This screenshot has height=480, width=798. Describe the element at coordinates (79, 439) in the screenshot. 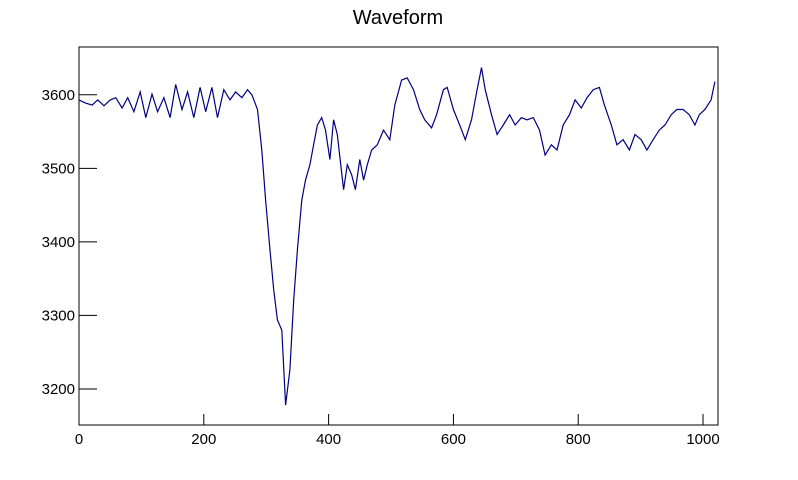

I see `x-tick-label: 0` at that location.